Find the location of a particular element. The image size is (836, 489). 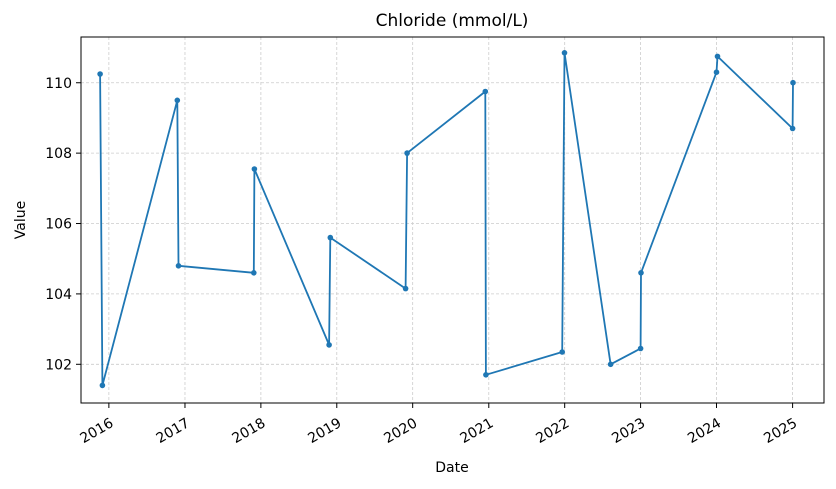

y-axis-title: Value is located at coordinates (21, 220).